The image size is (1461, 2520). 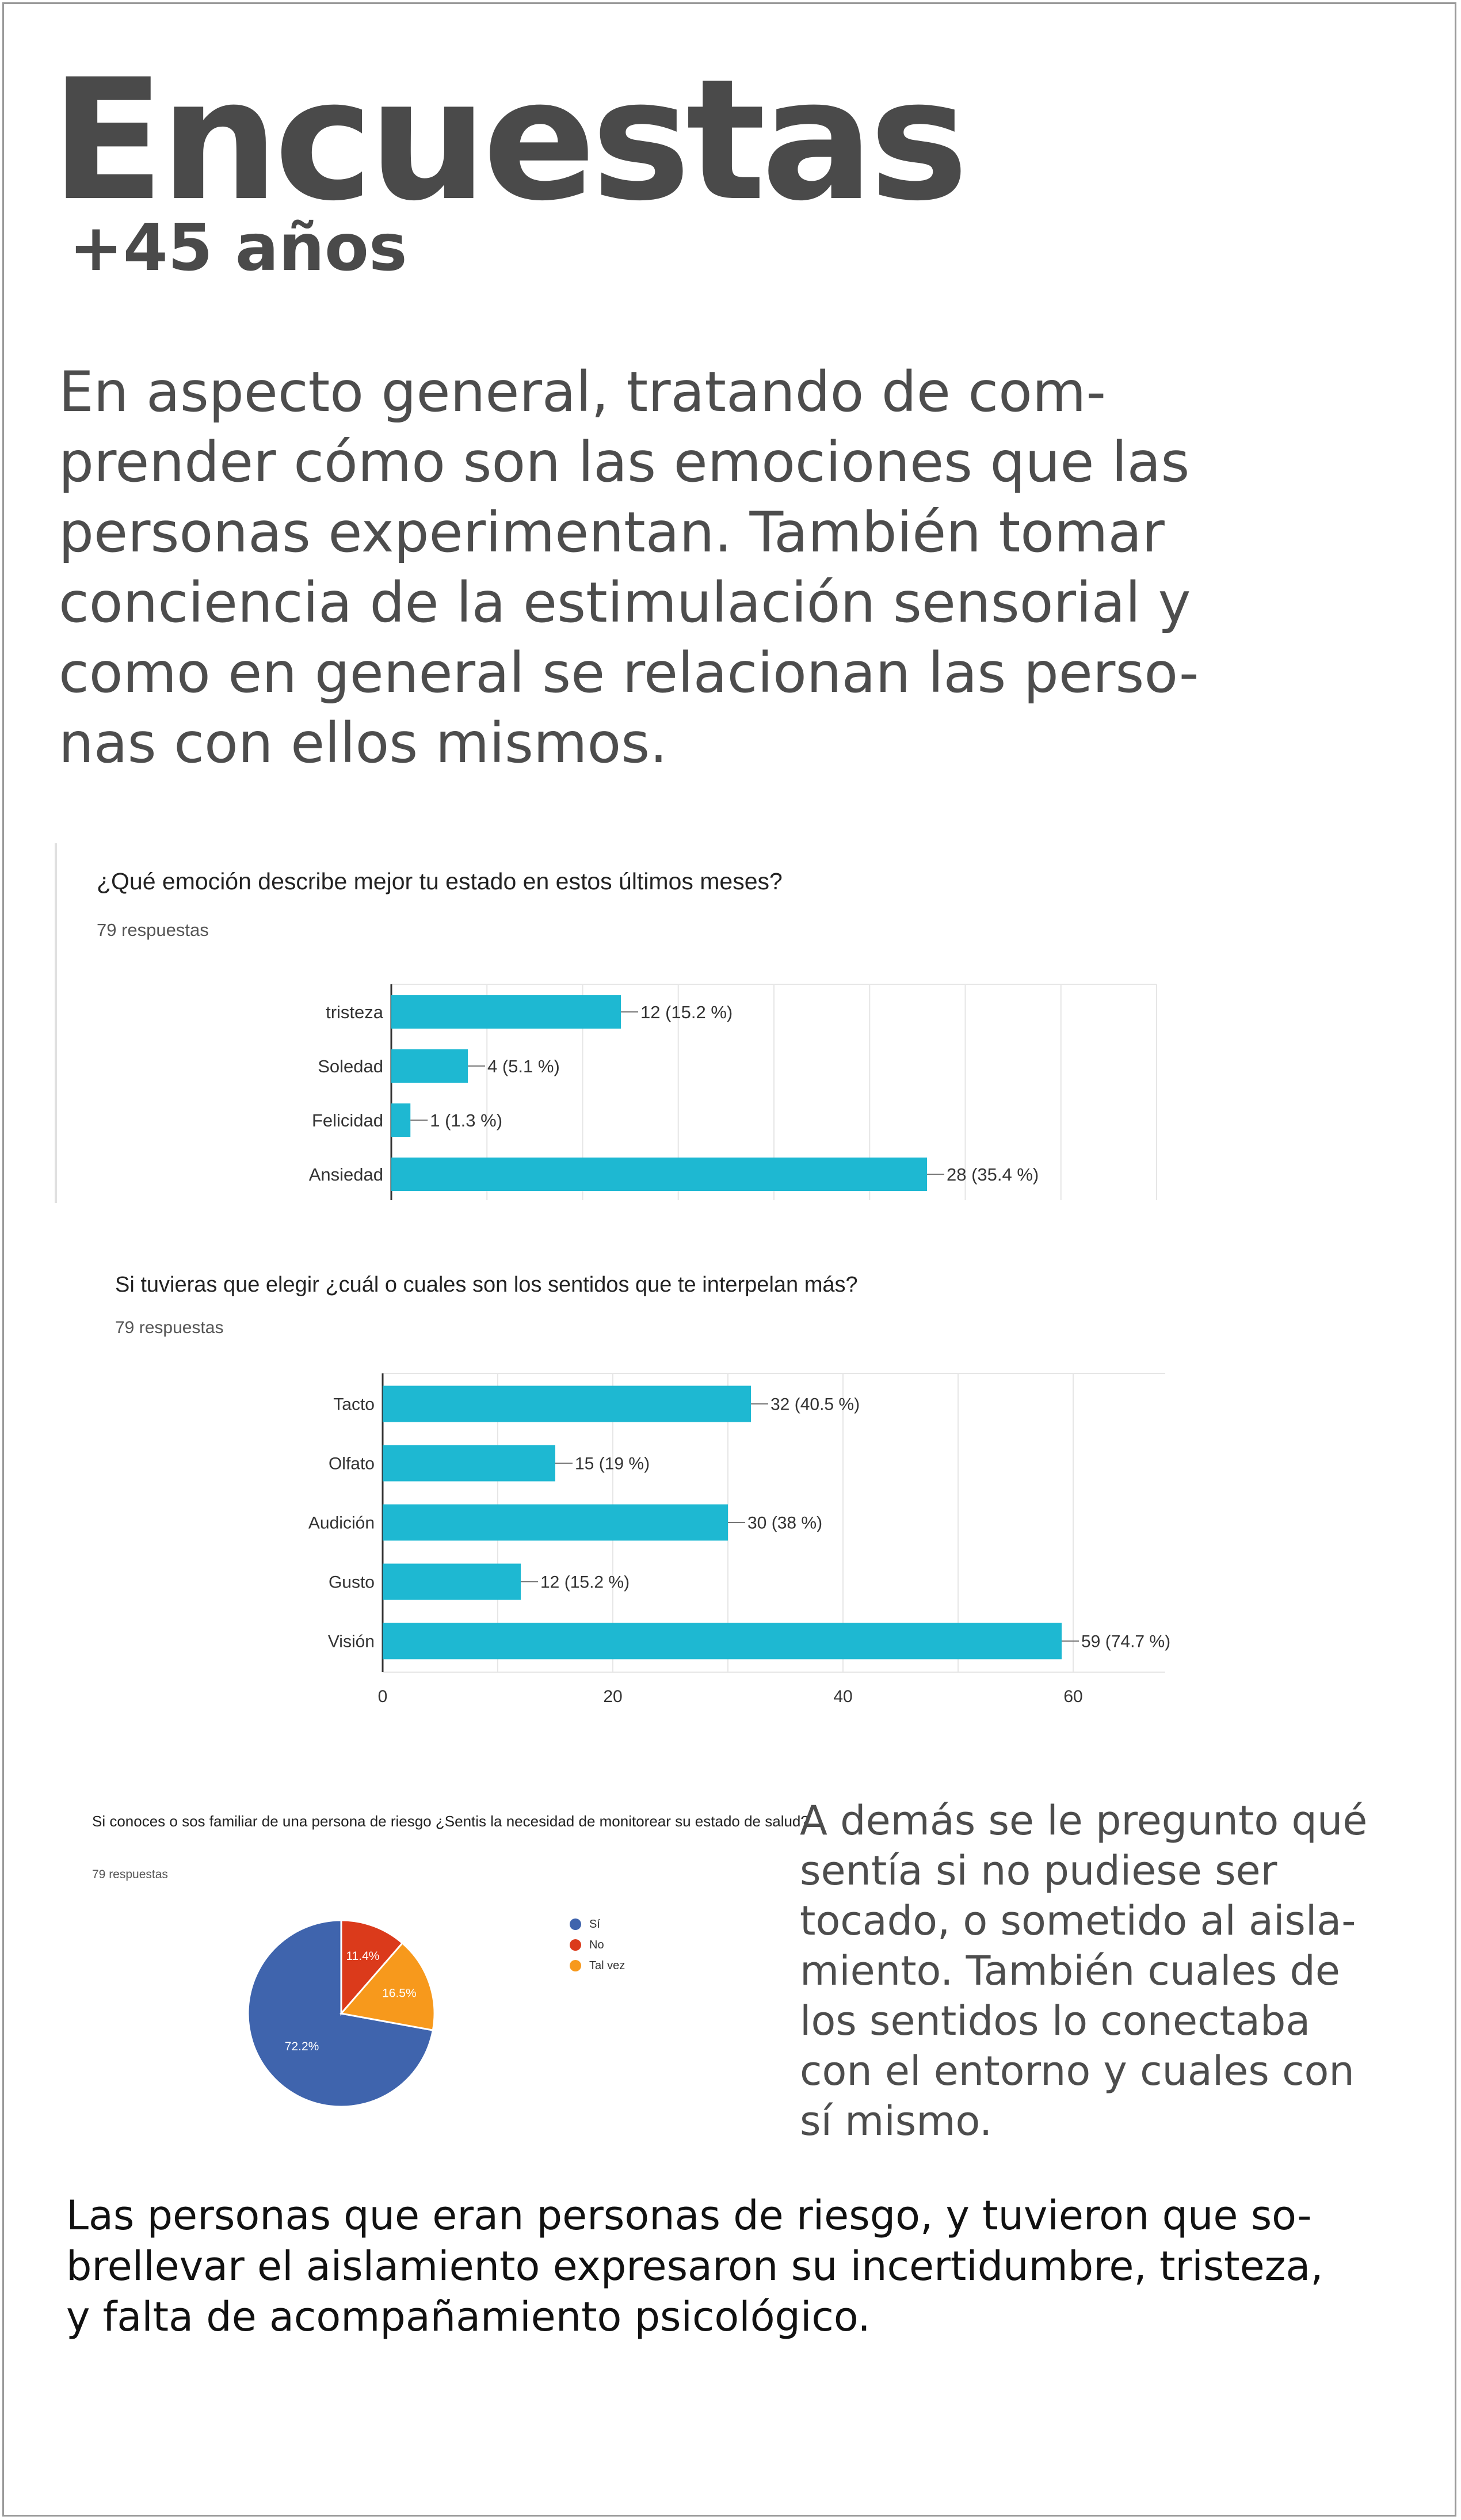 What do you see at coordinates (452, 1581) in the screenshot?
I see `chart2-bar-gusto` at bounding box center [452, 1581].